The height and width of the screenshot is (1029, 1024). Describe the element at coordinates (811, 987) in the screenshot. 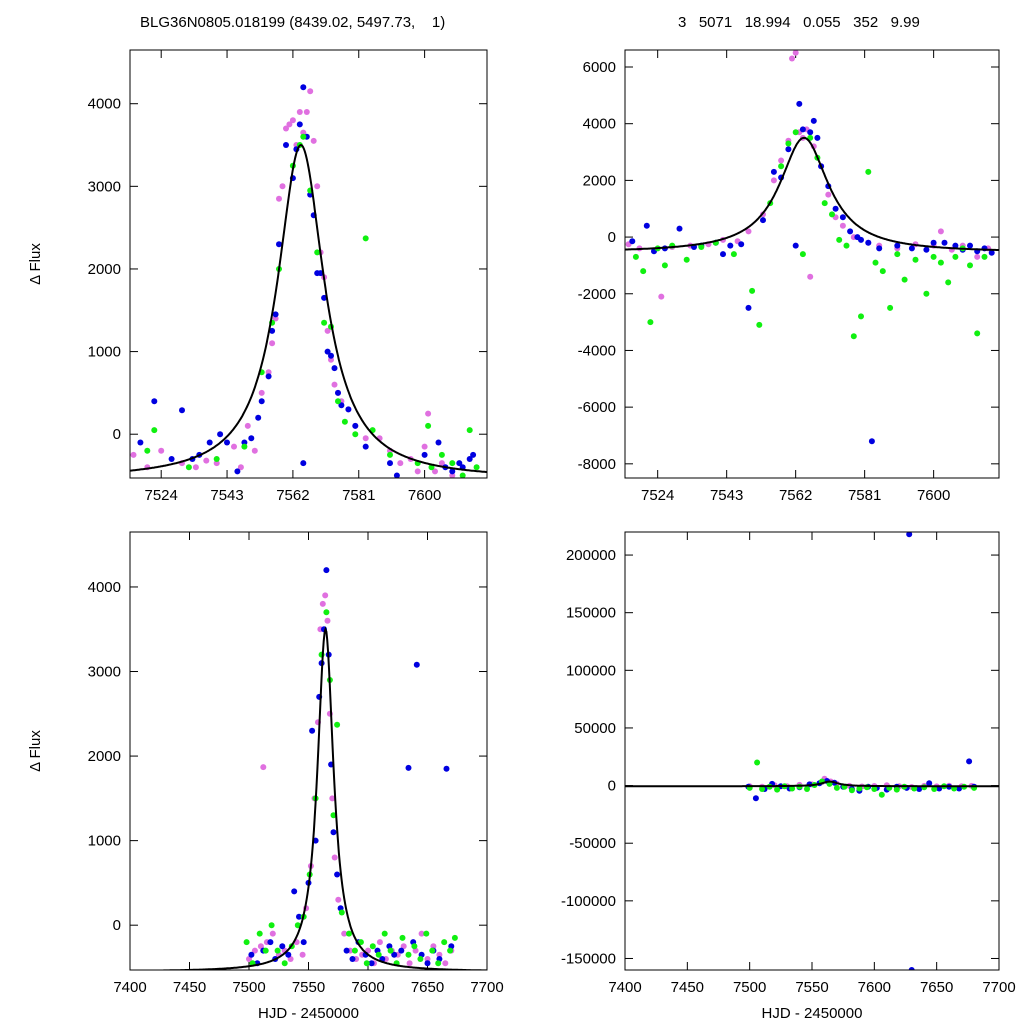

I see `x-tick-label: 7550` at that location.